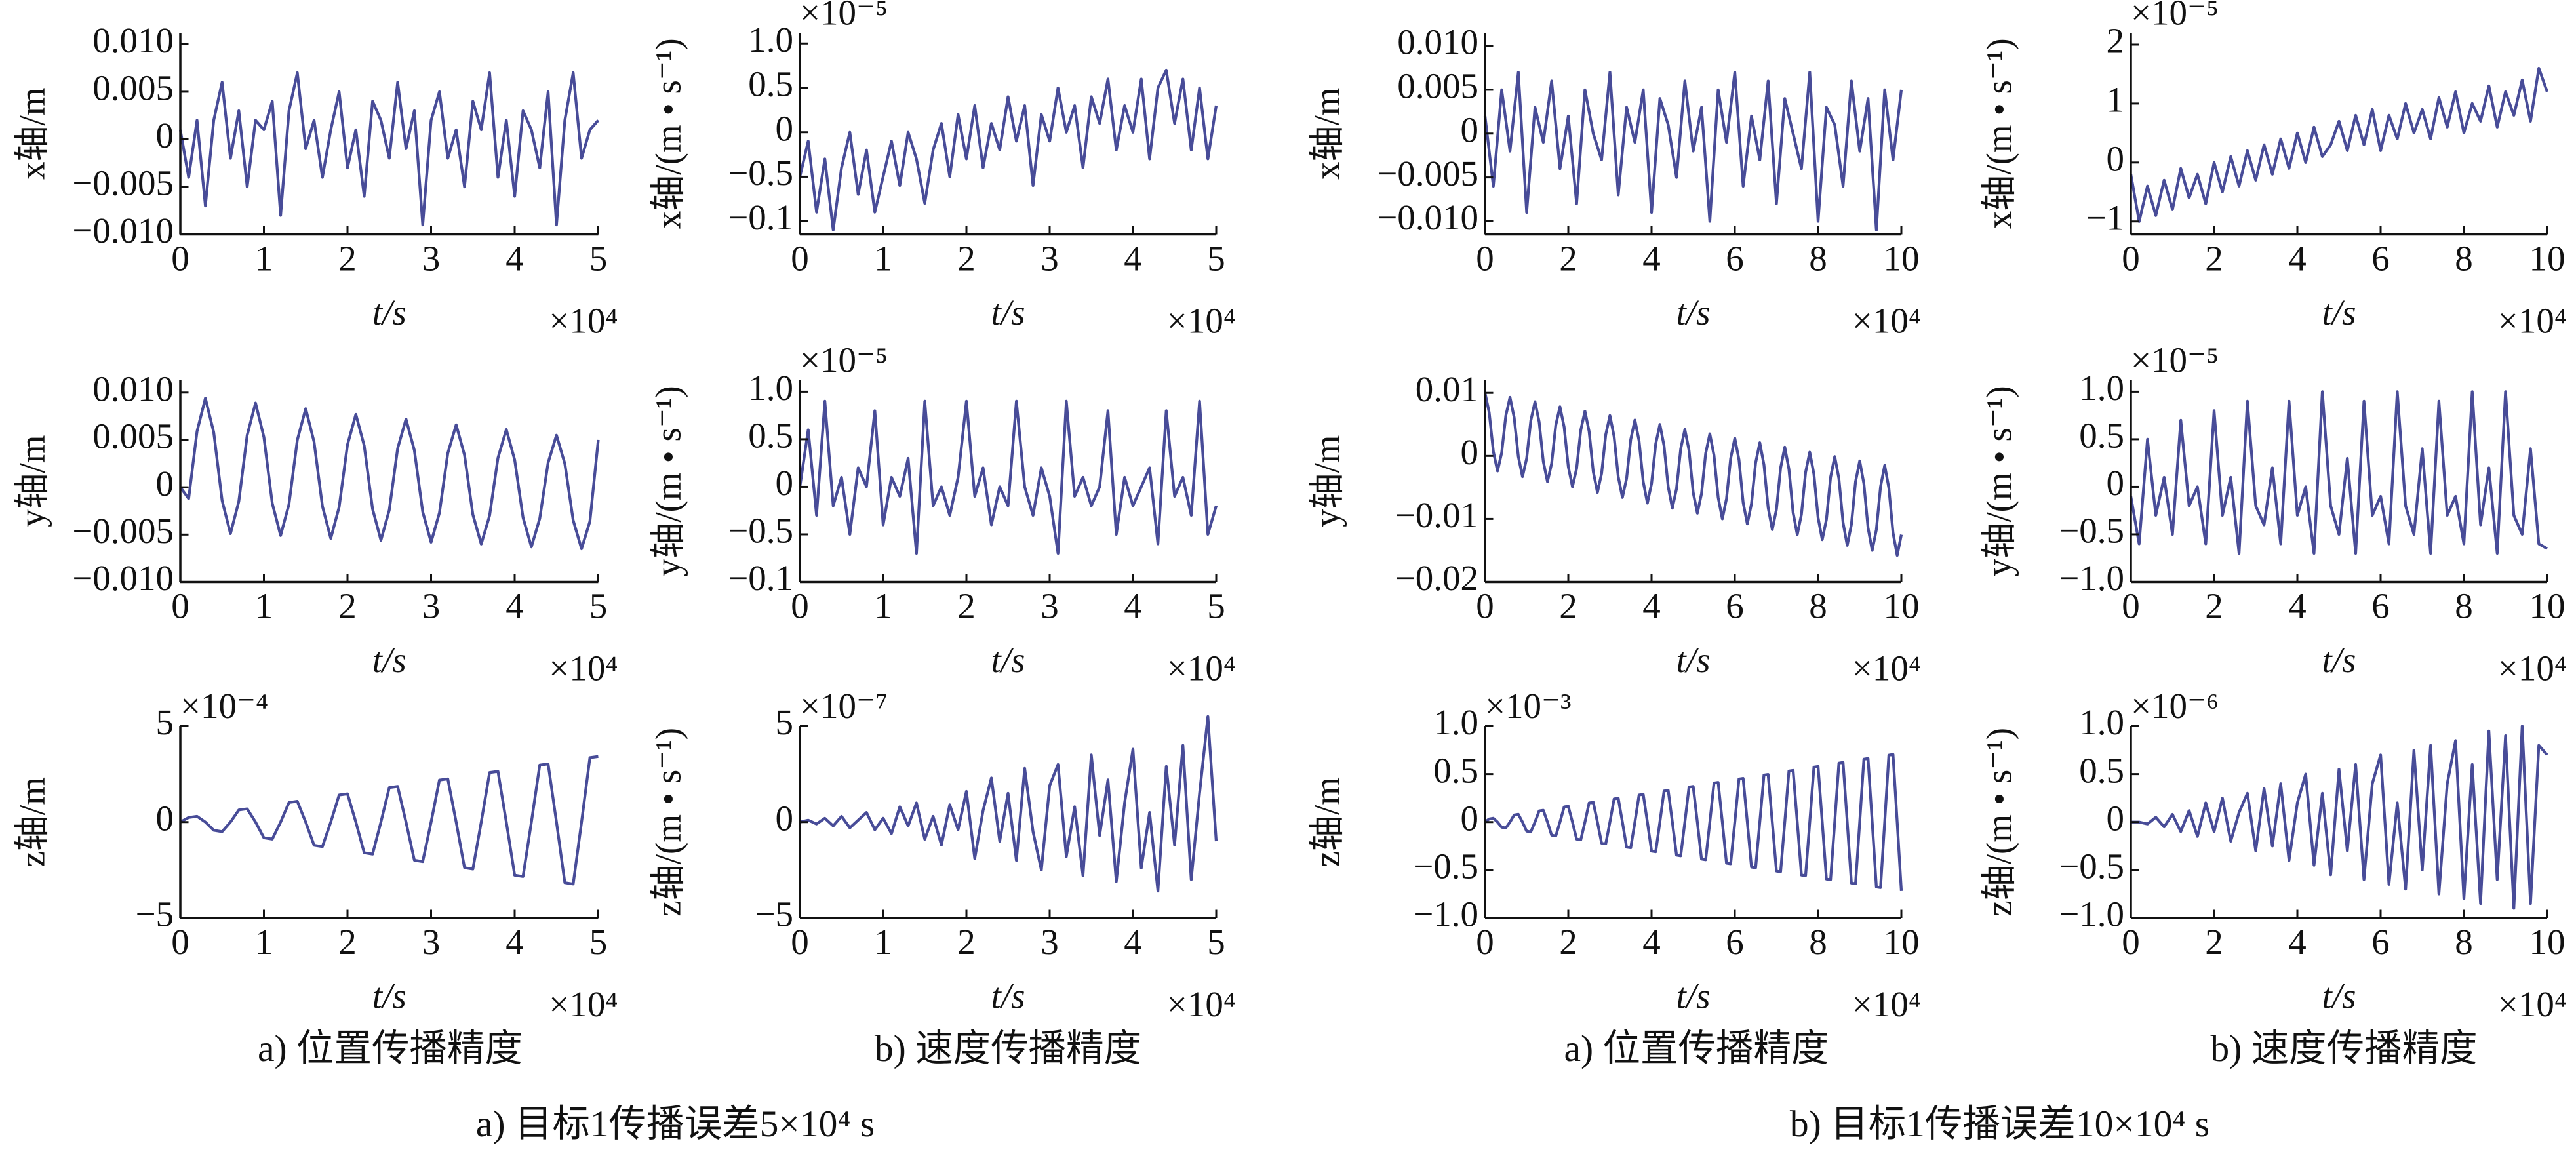  What do you see at coordinates (2175, 706) in the screenshot?
I see `y-multiplier: ×10⁻⁶` at bounding box center [2175, 706].